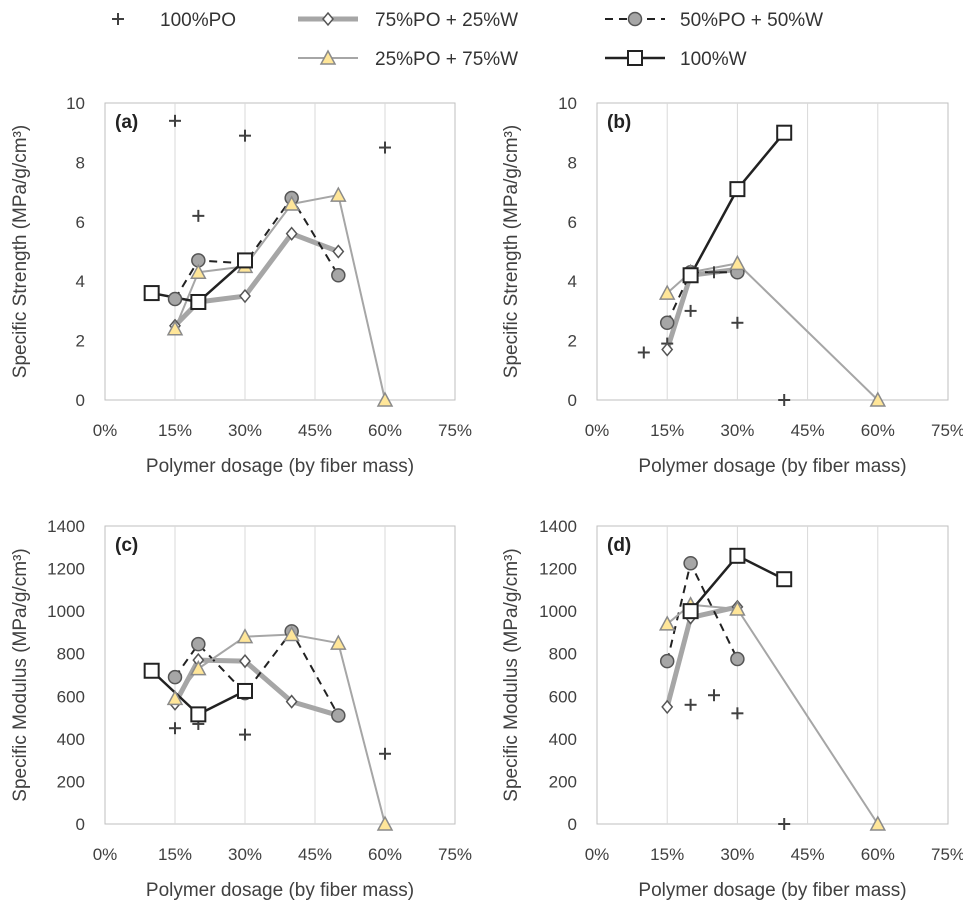  Describe the element at coordinates (572, 222) in the screenshot. I see `y-tick-label: 6` at that location.